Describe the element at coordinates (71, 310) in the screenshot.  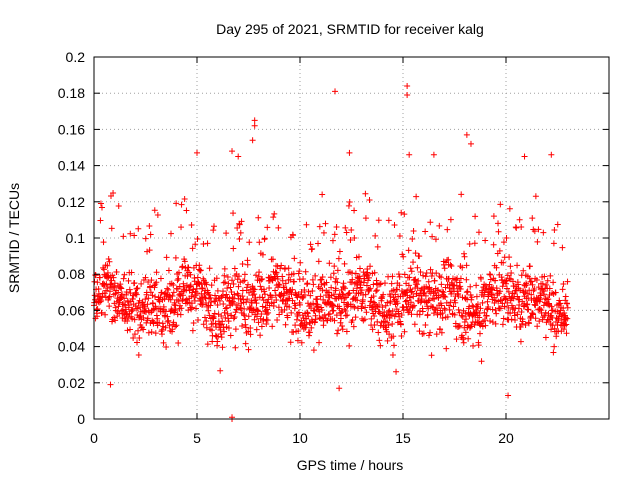
I see `y-tick-label: 0.06` at that location.